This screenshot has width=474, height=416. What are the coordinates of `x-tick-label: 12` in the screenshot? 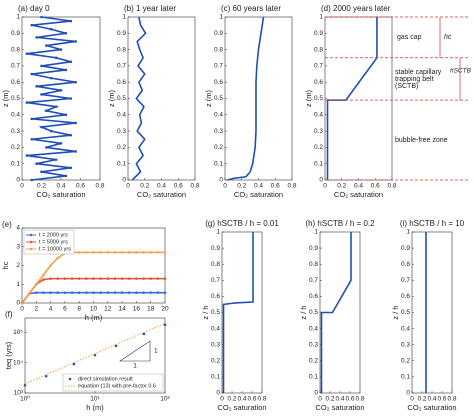 It's located at (108, 309).